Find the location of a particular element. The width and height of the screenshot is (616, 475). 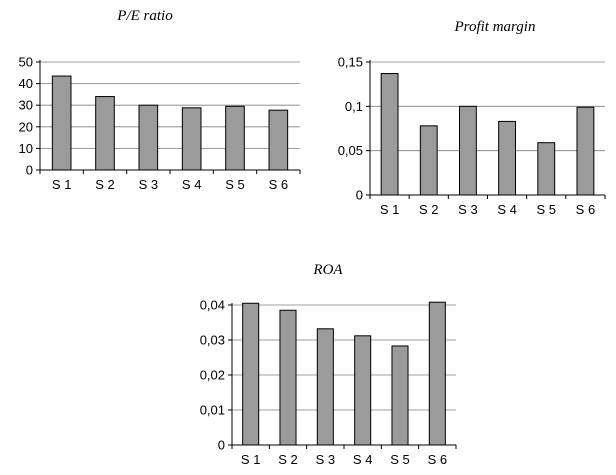

chart-title: P/E ratio is located at coordinates (144, 16).